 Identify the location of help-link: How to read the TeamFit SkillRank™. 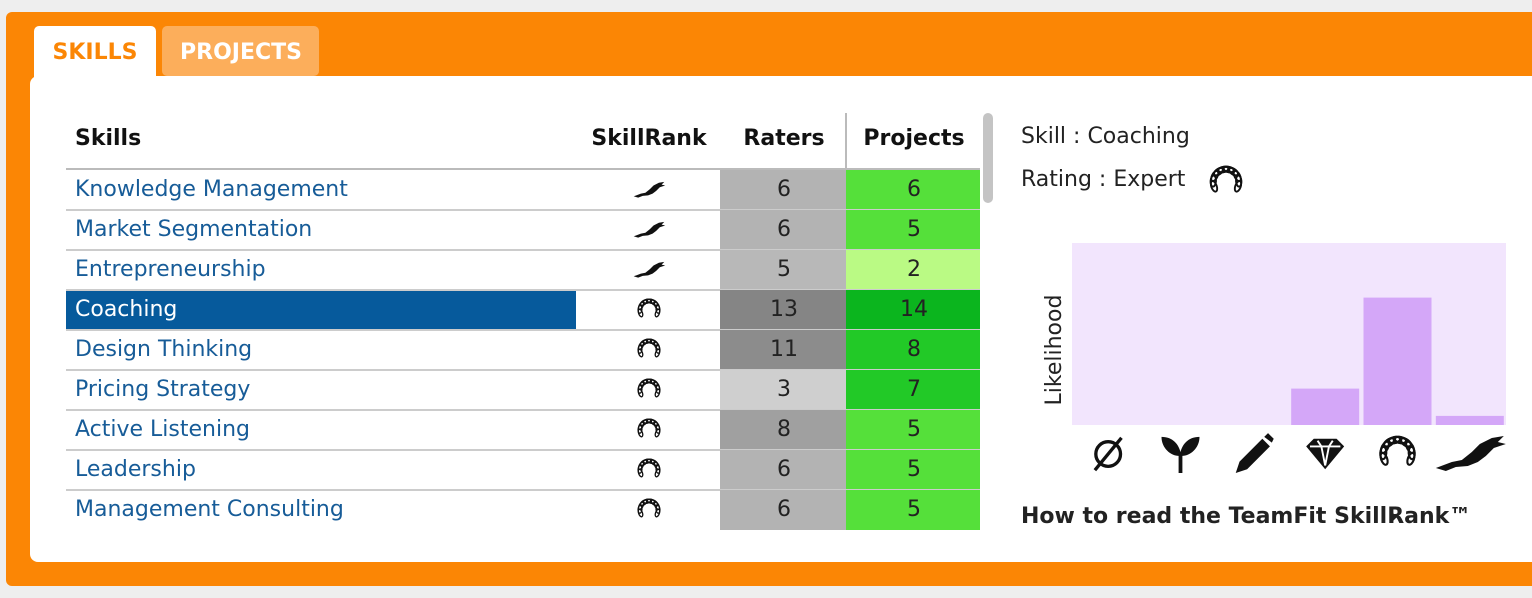
(1246, 516).